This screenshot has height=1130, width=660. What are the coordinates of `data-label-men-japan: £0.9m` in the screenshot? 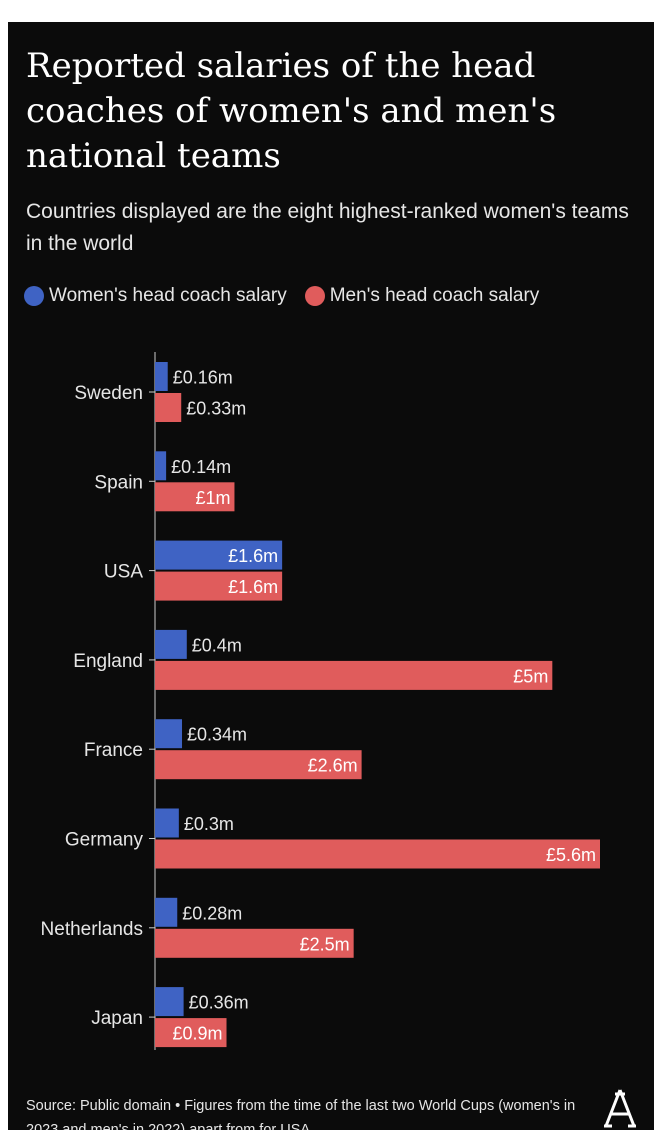 It's located at (197, 1034).